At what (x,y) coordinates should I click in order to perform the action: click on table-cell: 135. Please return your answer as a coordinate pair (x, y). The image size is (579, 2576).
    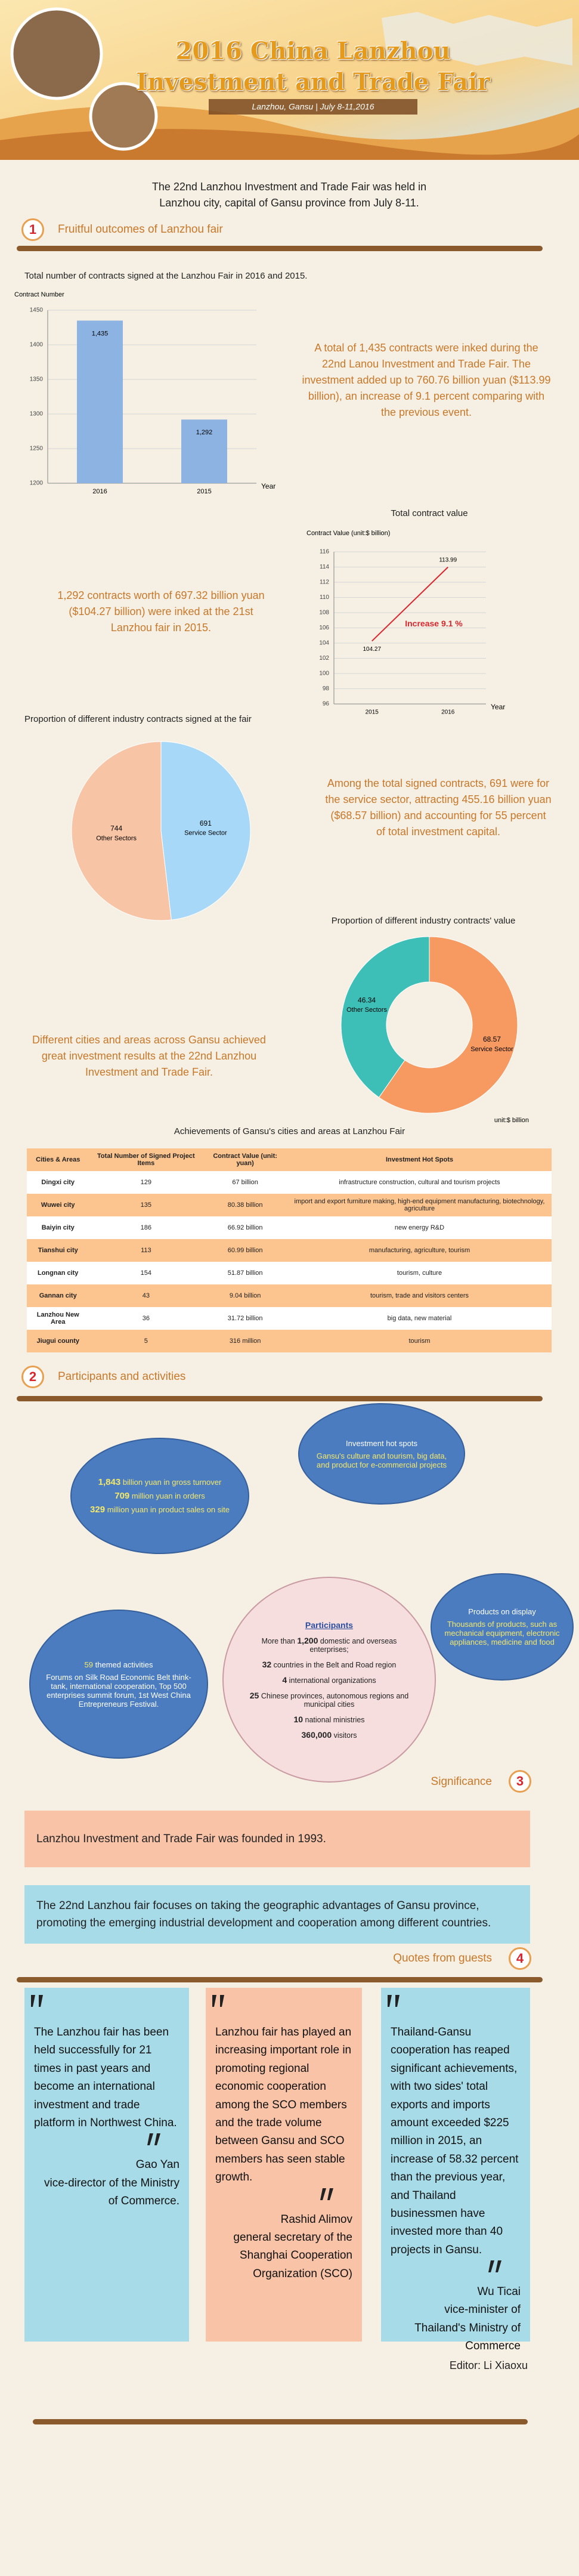
    Looking at the image, I should click on (146, 1205).